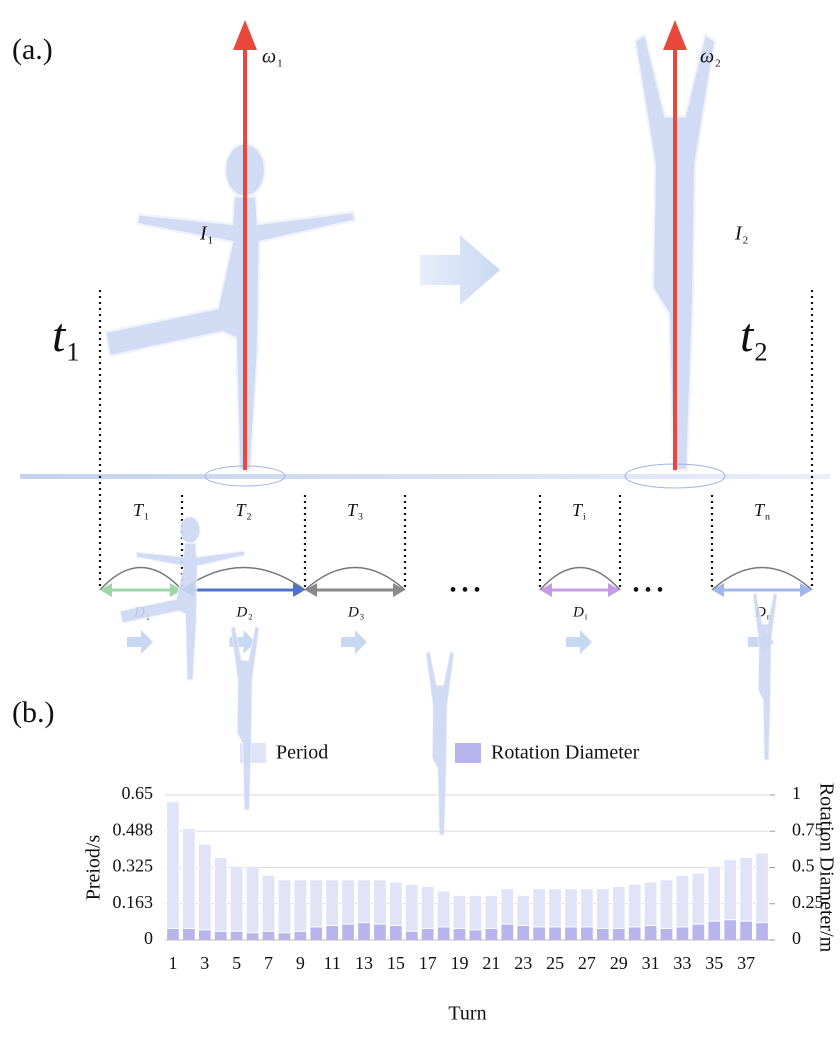 The width and height of the screenshot is (840, 1037). I want to click on omega-label-subscript: 1, so click(280, 64).